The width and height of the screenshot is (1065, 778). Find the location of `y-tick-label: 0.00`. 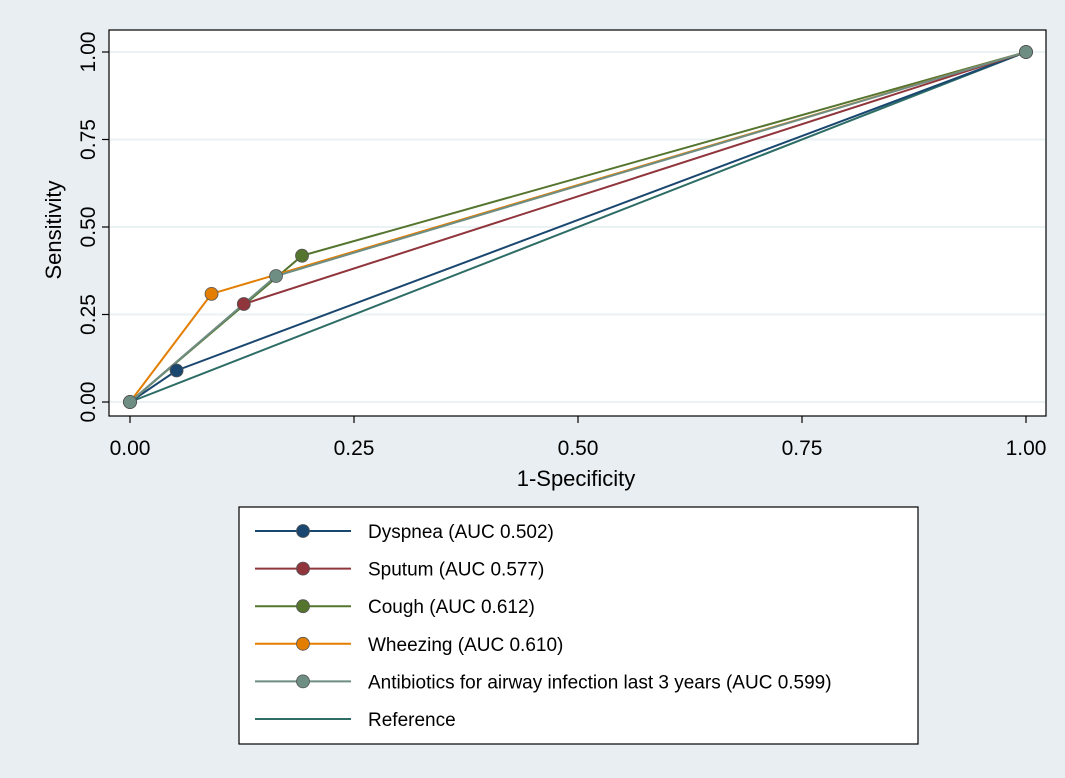

y-tick-label: 0.00 is located at coordinates (88, 402).